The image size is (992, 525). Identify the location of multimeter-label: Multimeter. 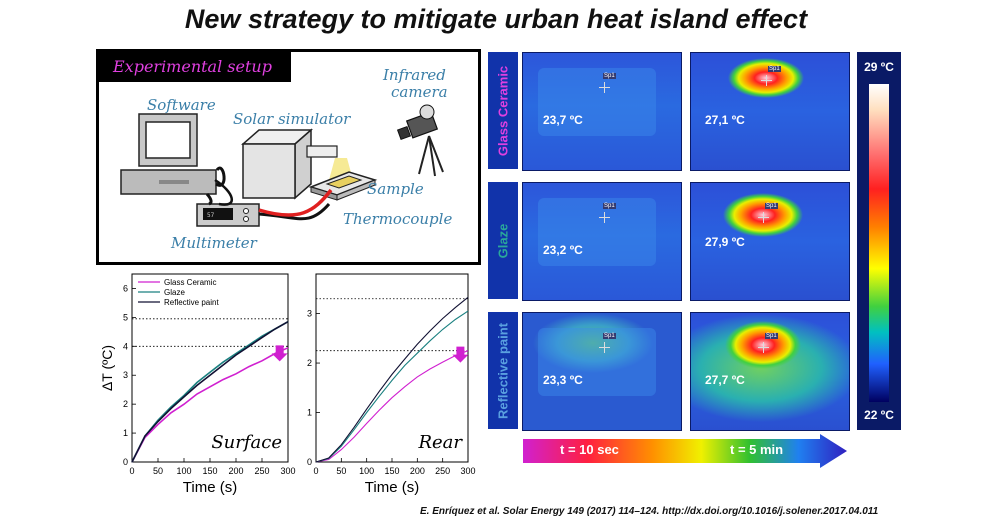
(214, 243).